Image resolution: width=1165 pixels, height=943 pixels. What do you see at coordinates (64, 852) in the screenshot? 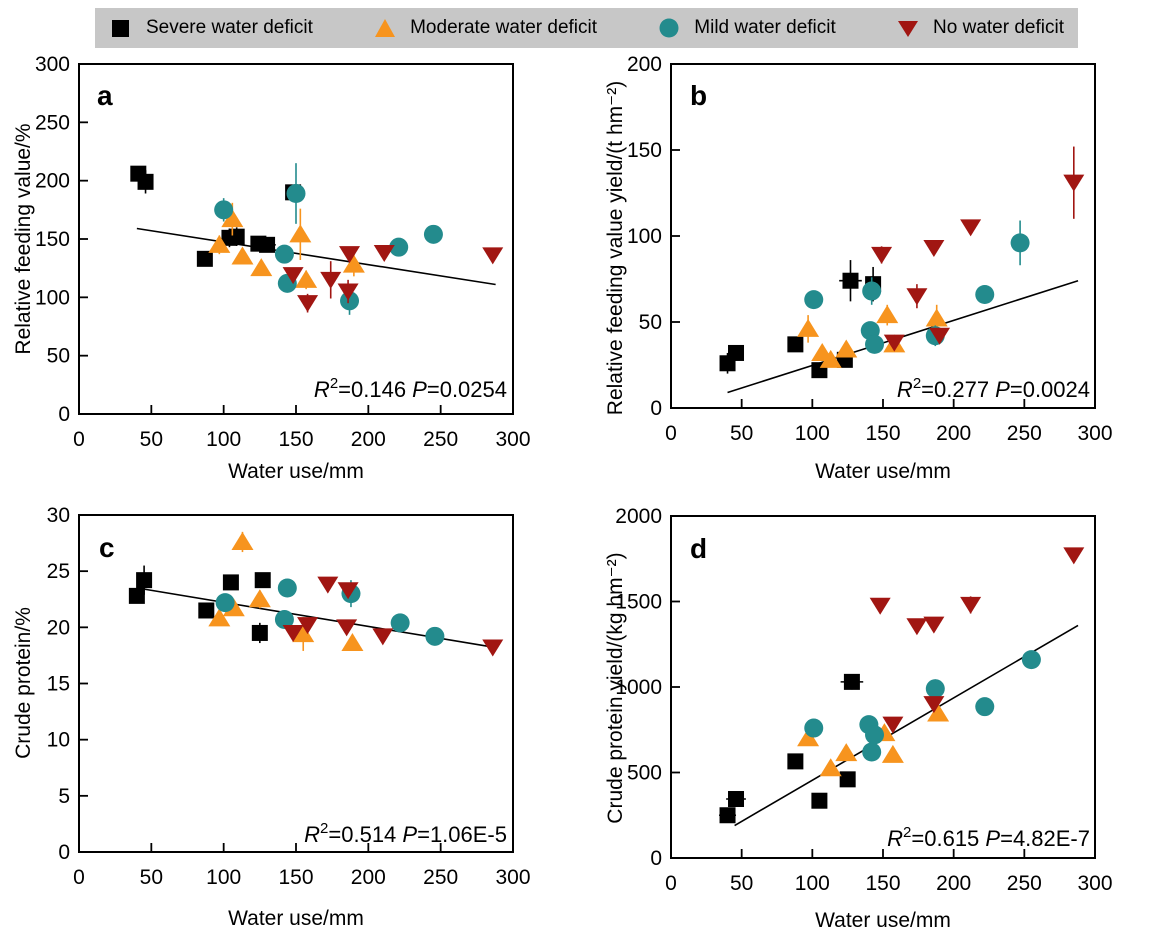
I see `y-tick-label: 0` at bounding box center [64, 852].